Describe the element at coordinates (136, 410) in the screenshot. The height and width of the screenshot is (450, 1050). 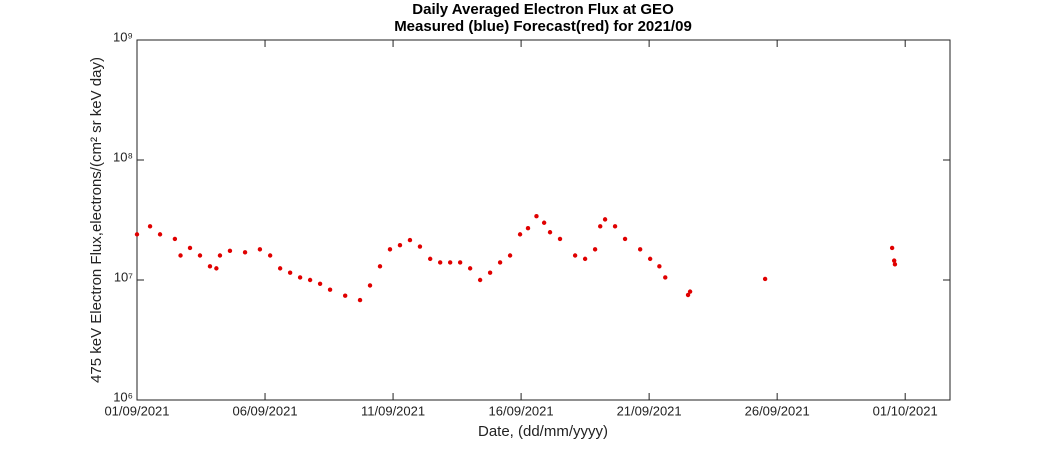
I see `x-tick-label: 01/09/2021` at that location.